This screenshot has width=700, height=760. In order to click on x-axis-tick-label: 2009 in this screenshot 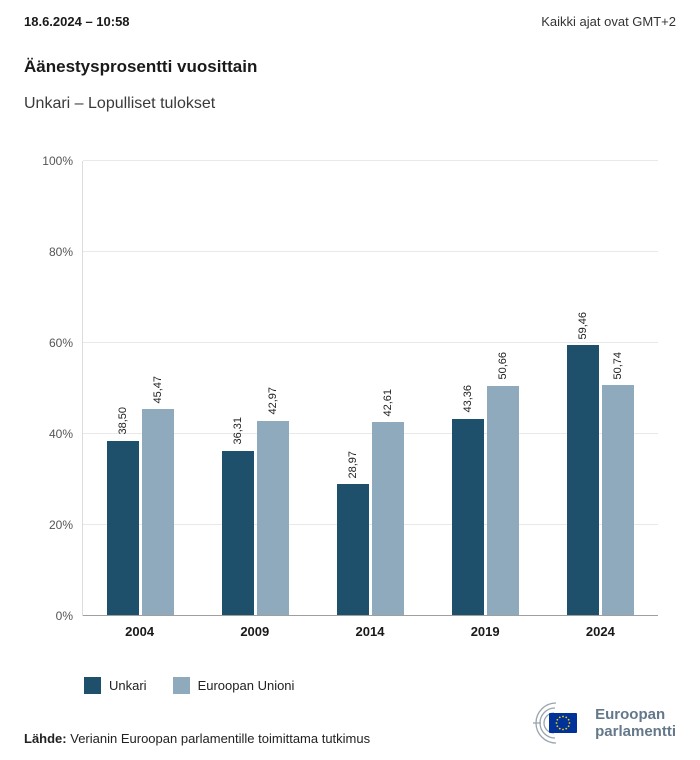, I will do `click(255, 631)`.